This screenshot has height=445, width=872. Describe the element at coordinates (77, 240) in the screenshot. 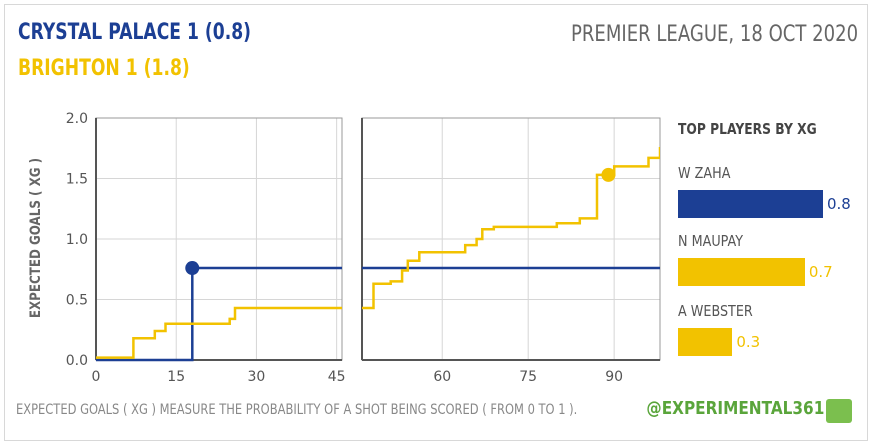

I see `y-tick-label: 1.0` at that location.